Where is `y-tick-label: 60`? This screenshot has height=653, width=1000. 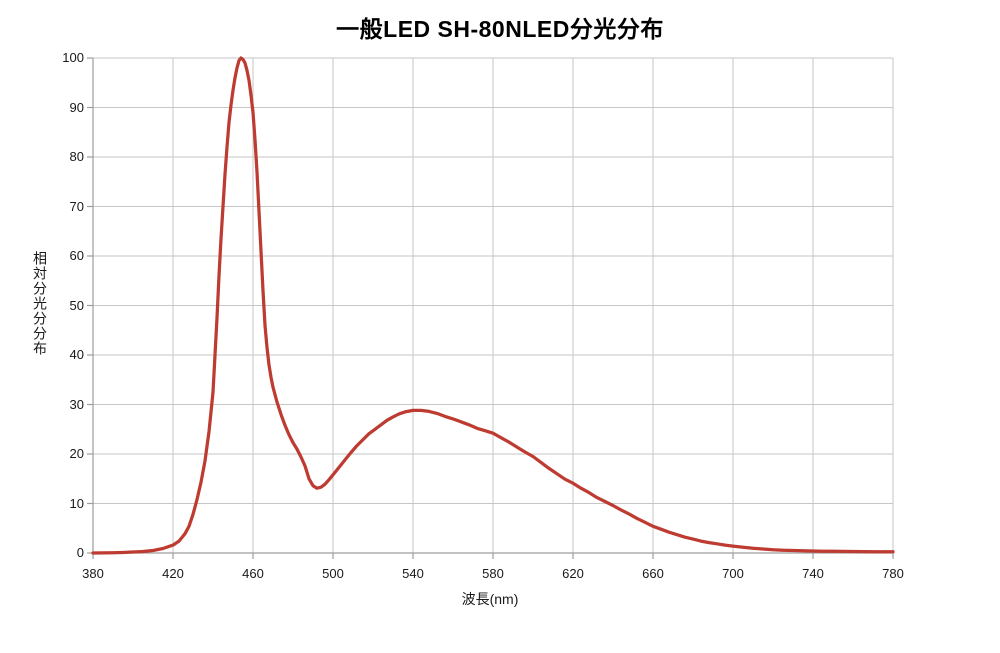
y-tick-label: 60 is located at coordinates (76, 255).